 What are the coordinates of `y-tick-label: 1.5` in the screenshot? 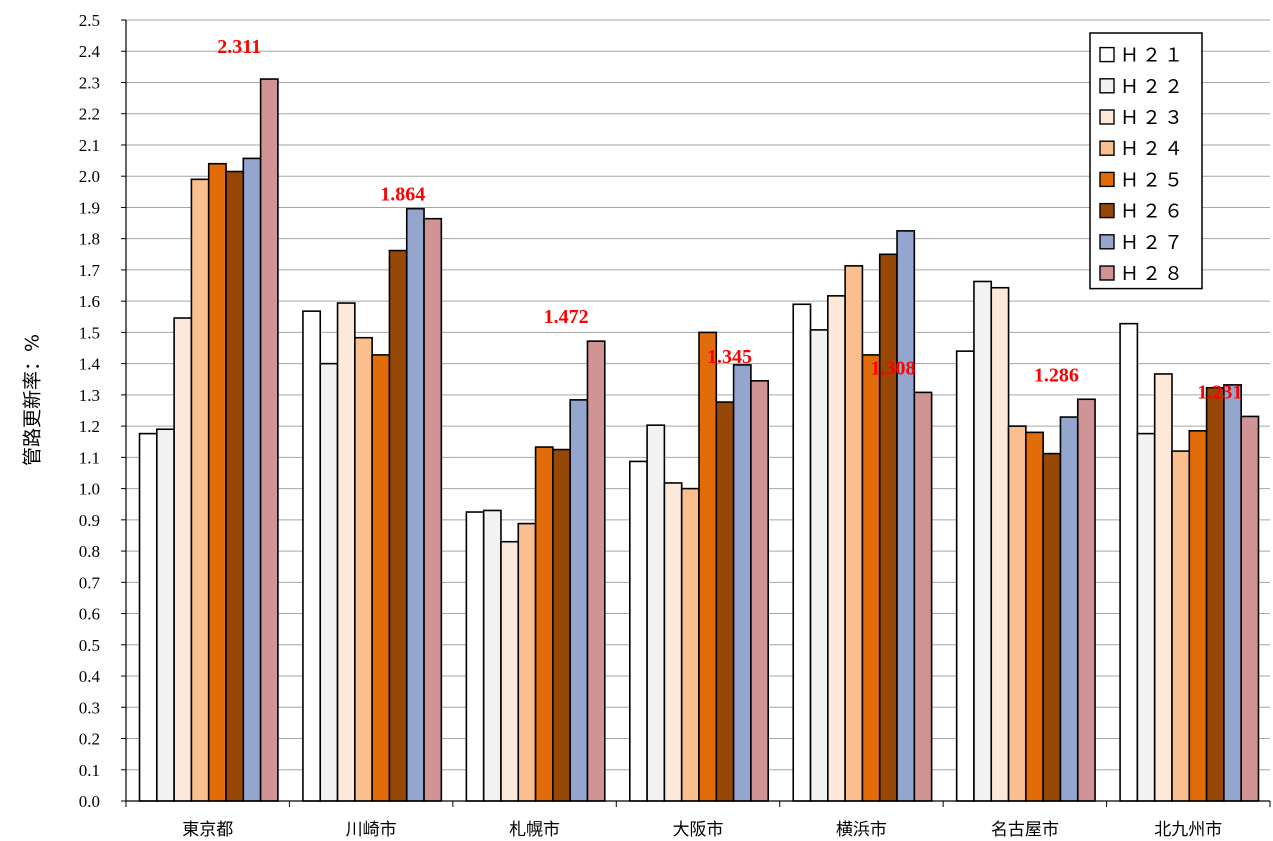 It's located at (89, 332).